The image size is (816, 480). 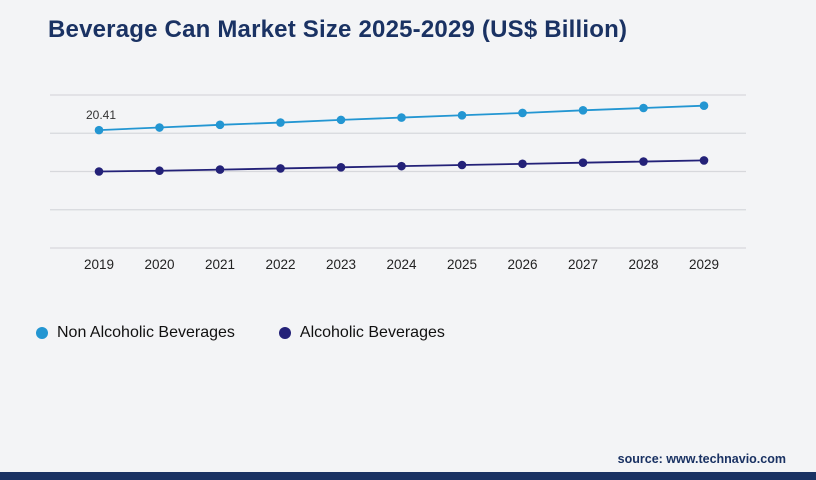 I want to click on data-point-non-alcoholic-beverages-2019, so click(x=99, y=130).